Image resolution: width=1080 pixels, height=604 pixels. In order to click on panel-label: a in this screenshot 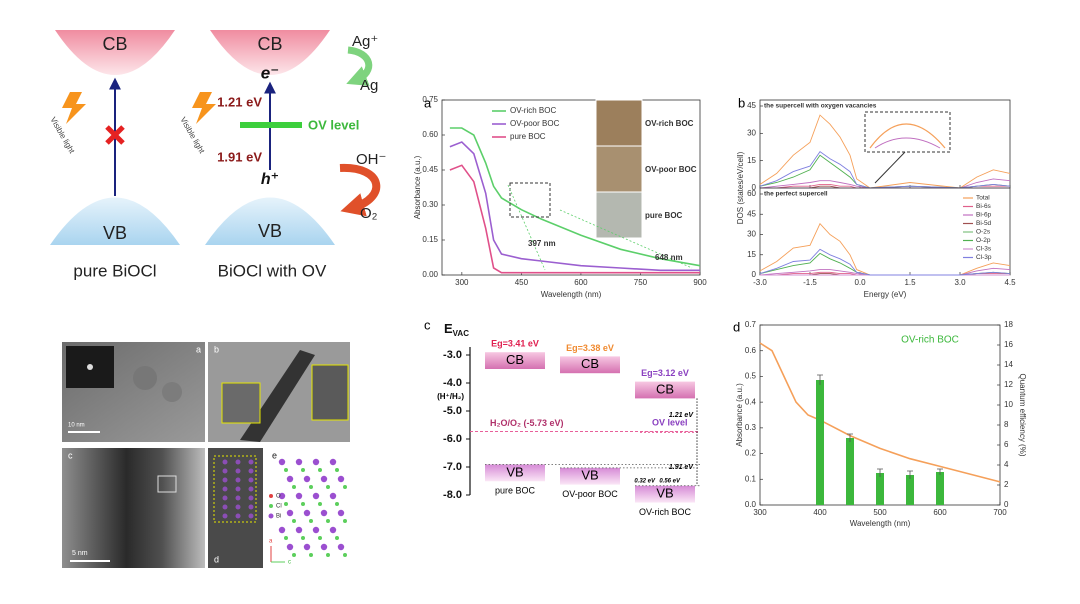, I will do `click(428, 102)`.